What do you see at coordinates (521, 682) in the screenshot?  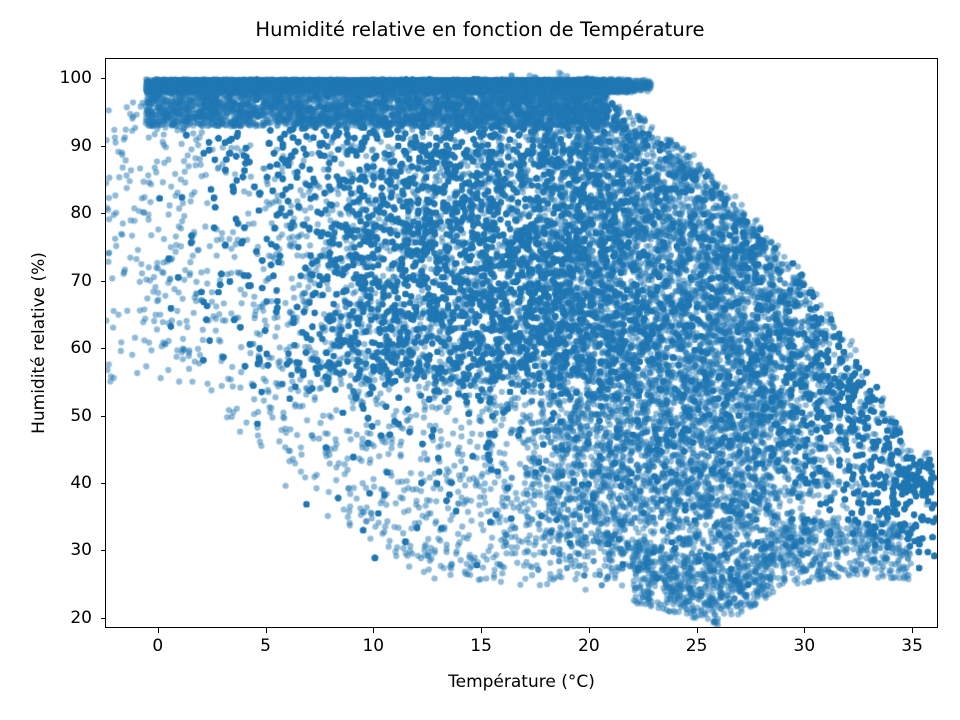 I see `x-axis-label: Température (°C)` at bounding box center [521, 682].